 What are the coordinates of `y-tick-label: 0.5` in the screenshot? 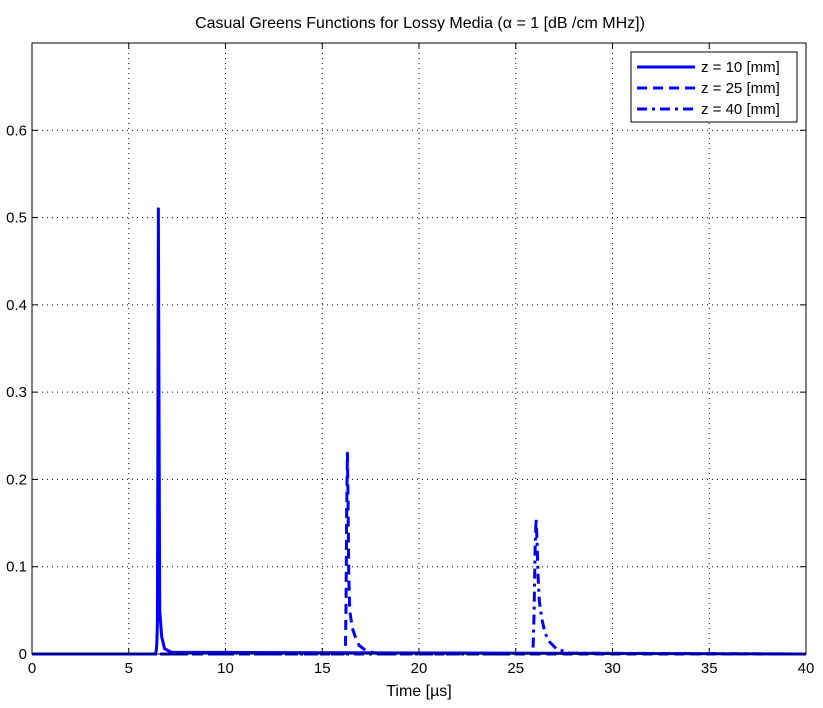 It's located at (16, 218).